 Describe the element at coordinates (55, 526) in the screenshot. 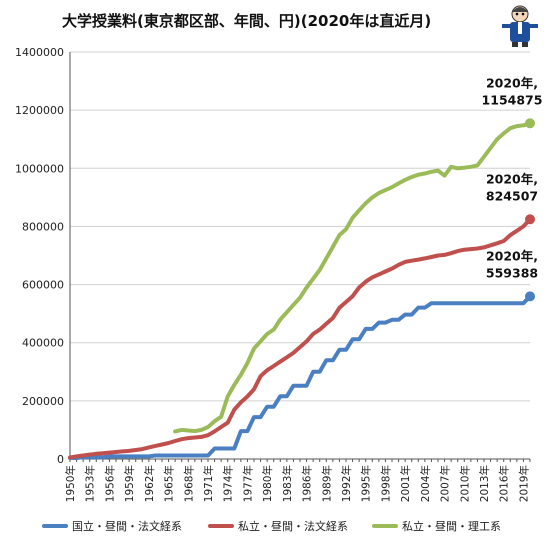

I see `legend-swatch-kokuritsu` at that location.